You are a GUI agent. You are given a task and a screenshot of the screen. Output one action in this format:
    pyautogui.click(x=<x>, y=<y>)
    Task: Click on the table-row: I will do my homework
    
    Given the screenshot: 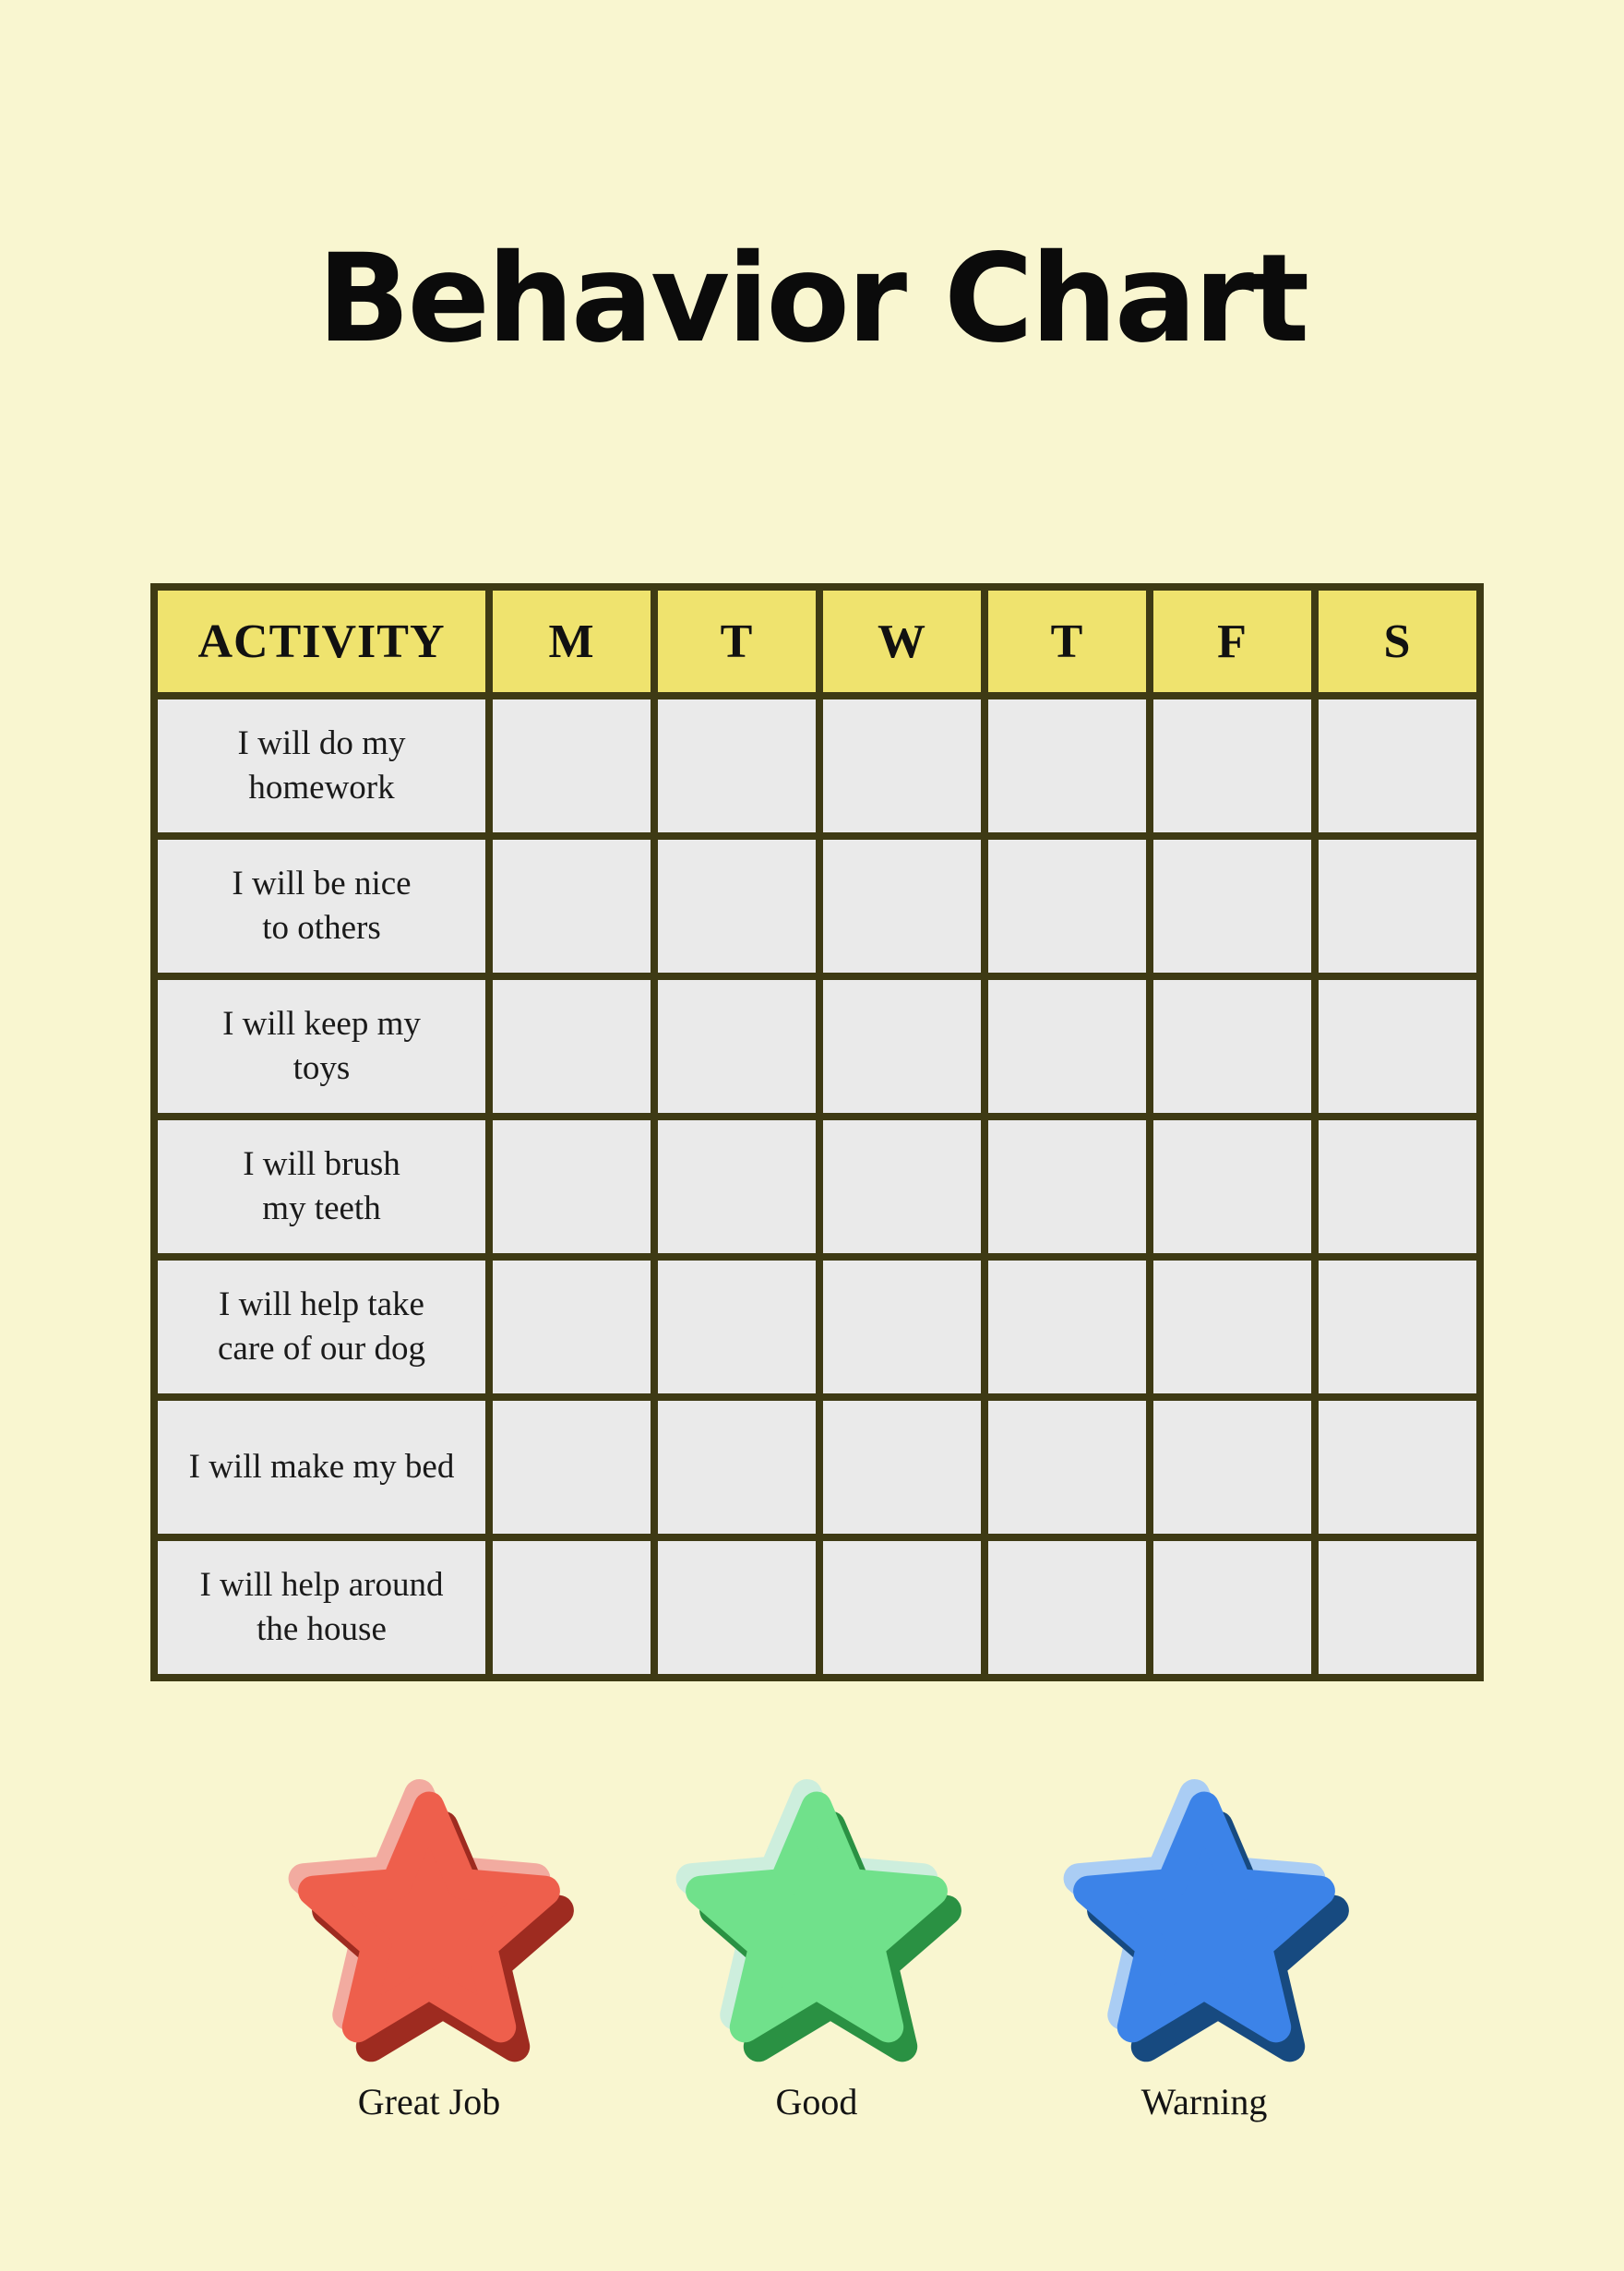 What is the action you would take?
    pyautogui.click(x=817, y=766)
    